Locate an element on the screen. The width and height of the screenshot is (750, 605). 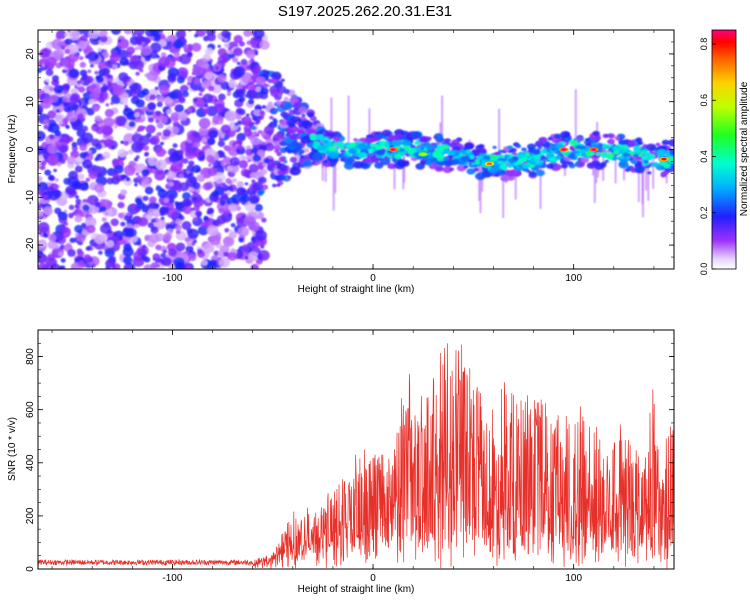
y-tick-label: 20 is located at coordinates (30, 54).